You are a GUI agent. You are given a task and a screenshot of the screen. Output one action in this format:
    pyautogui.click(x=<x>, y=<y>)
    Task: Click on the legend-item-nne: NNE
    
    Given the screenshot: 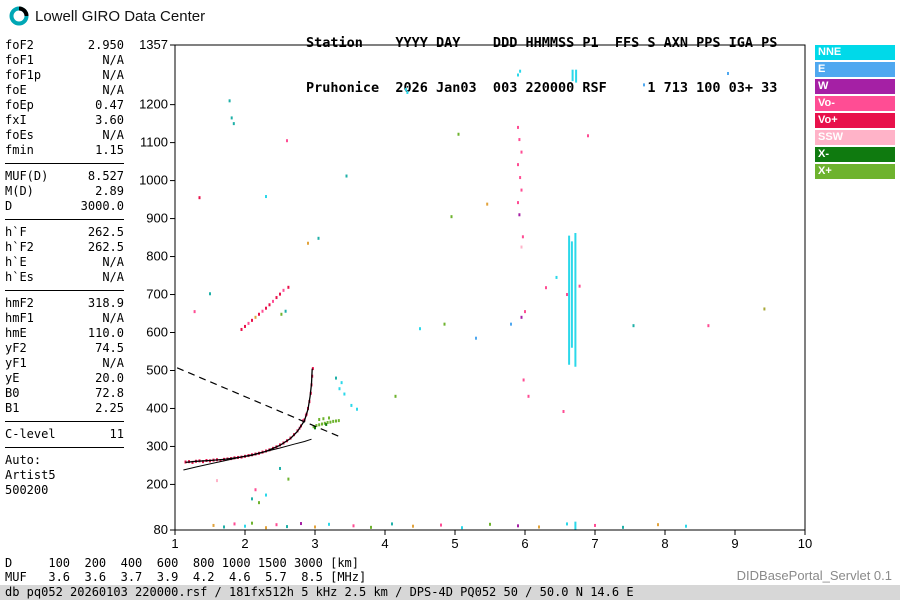 What is the action you would take?
    pyautogui.click(x=855, y=52)
    